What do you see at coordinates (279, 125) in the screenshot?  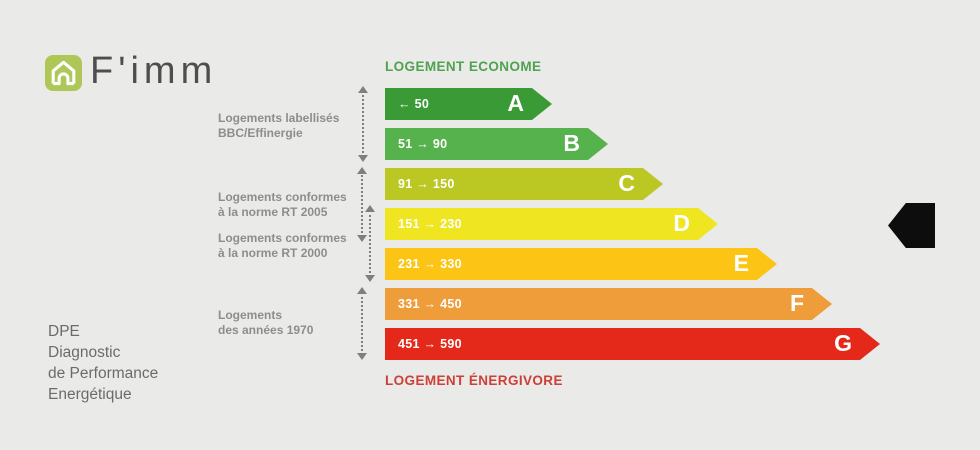 I see `annotation-bbc-effinergie: Logements labellisés BBC/Effinergie` at bounding box center [279, 125].